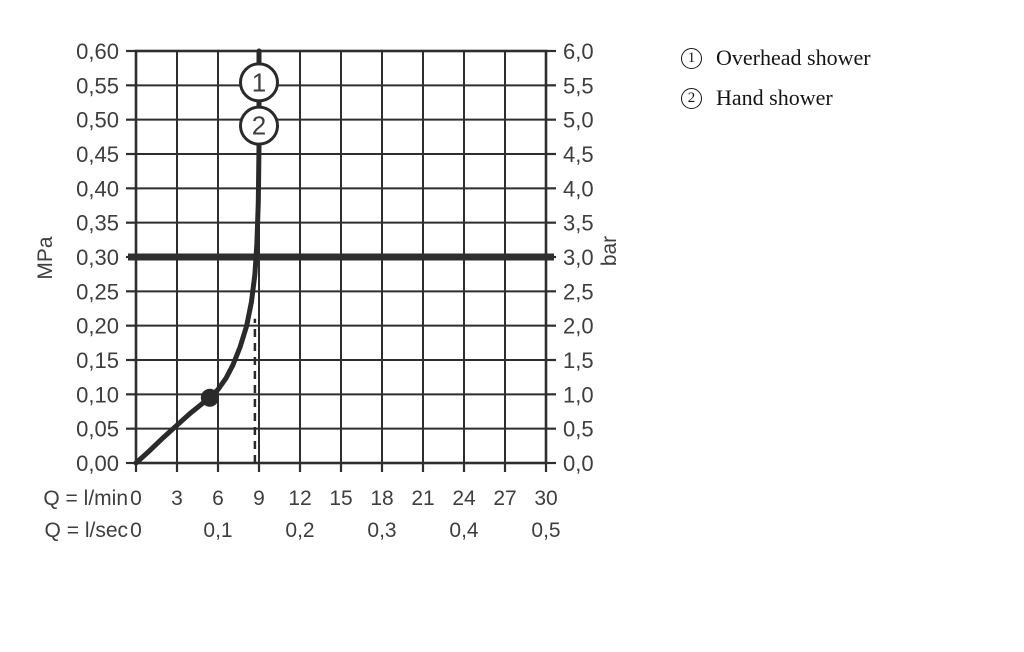 Image resolution: width=1024 pixels, height=652 pixels. Describe the element at coordinates (259, 498) in the screenshot. I see `x-tick-label: 9` at that location.